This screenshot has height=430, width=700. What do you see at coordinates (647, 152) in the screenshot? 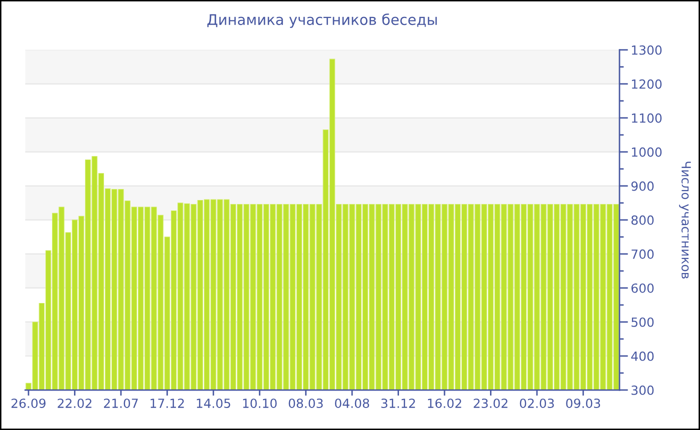
I see `y-tick-label: 1000` at bounding box center [647, 152].